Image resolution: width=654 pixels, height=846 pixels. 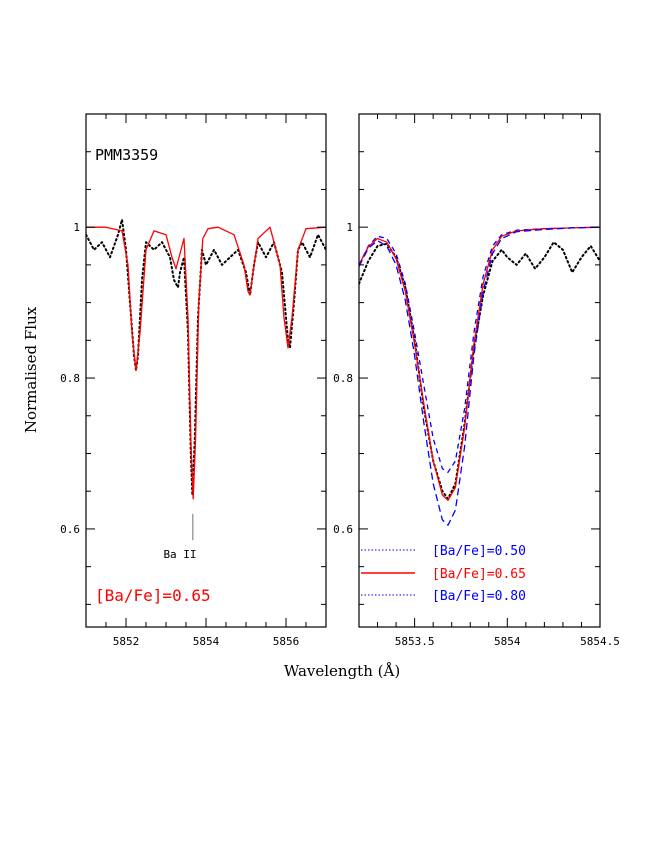 I want to click on line-id-label: Ba II, so click(x=179, y=554).